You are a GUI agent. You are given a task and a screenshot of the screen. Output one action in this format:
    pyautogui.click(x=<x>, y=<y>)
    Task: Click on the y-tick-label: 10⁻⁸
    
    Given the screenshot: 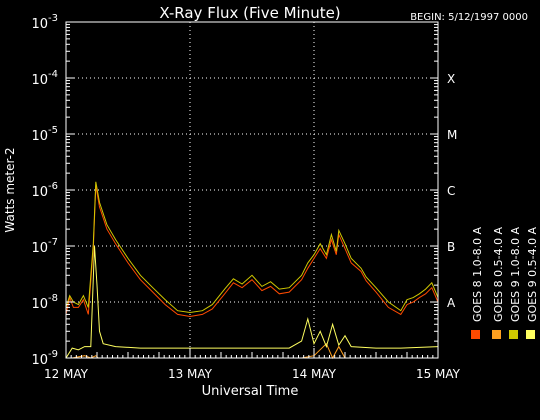 What is the action you would take?
    pyautogui.click(x=44, y=302)
    